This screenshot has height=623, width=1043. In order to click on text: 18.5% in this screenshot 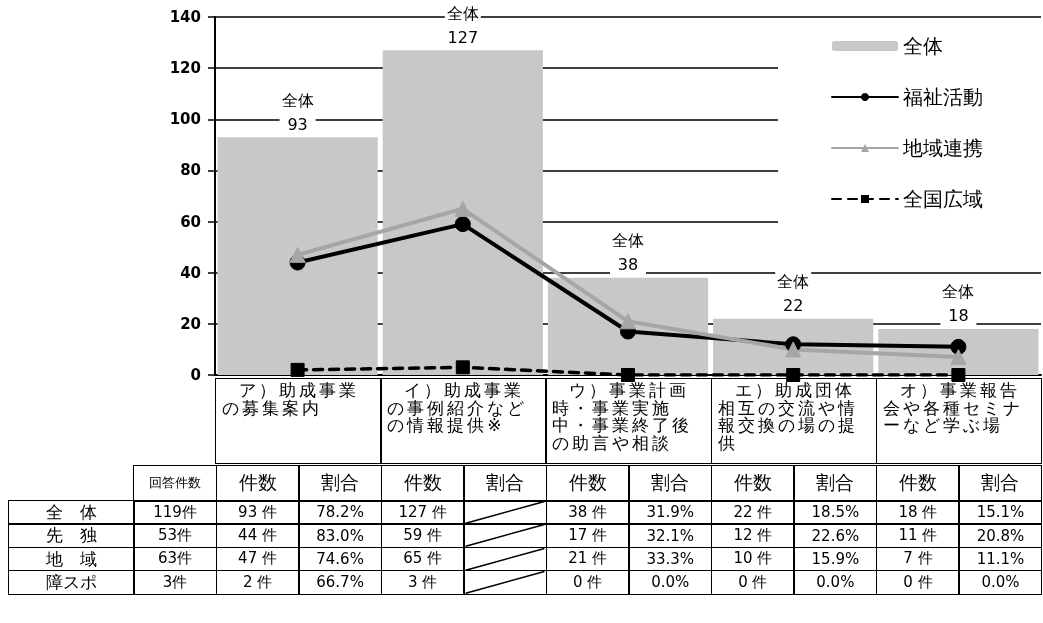, I will do `click(835, 512)`.